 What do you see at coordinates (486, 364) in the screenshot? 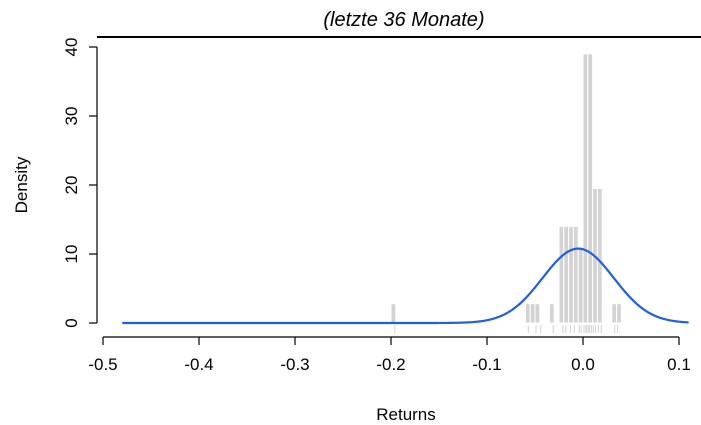
I see `x-tick-label: -0.1` at bounding box center [486, 364].